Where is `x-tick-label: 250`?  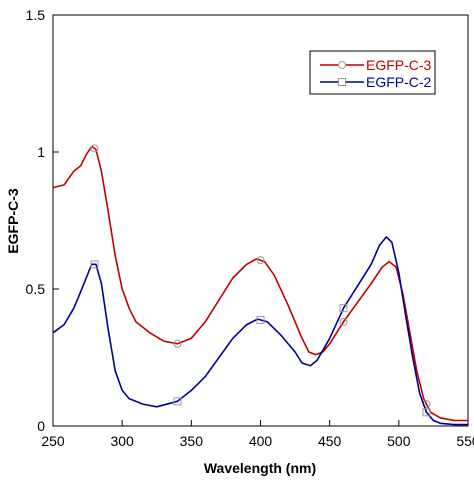 x-tick-label: 250 is located at coordinates (53, 441).